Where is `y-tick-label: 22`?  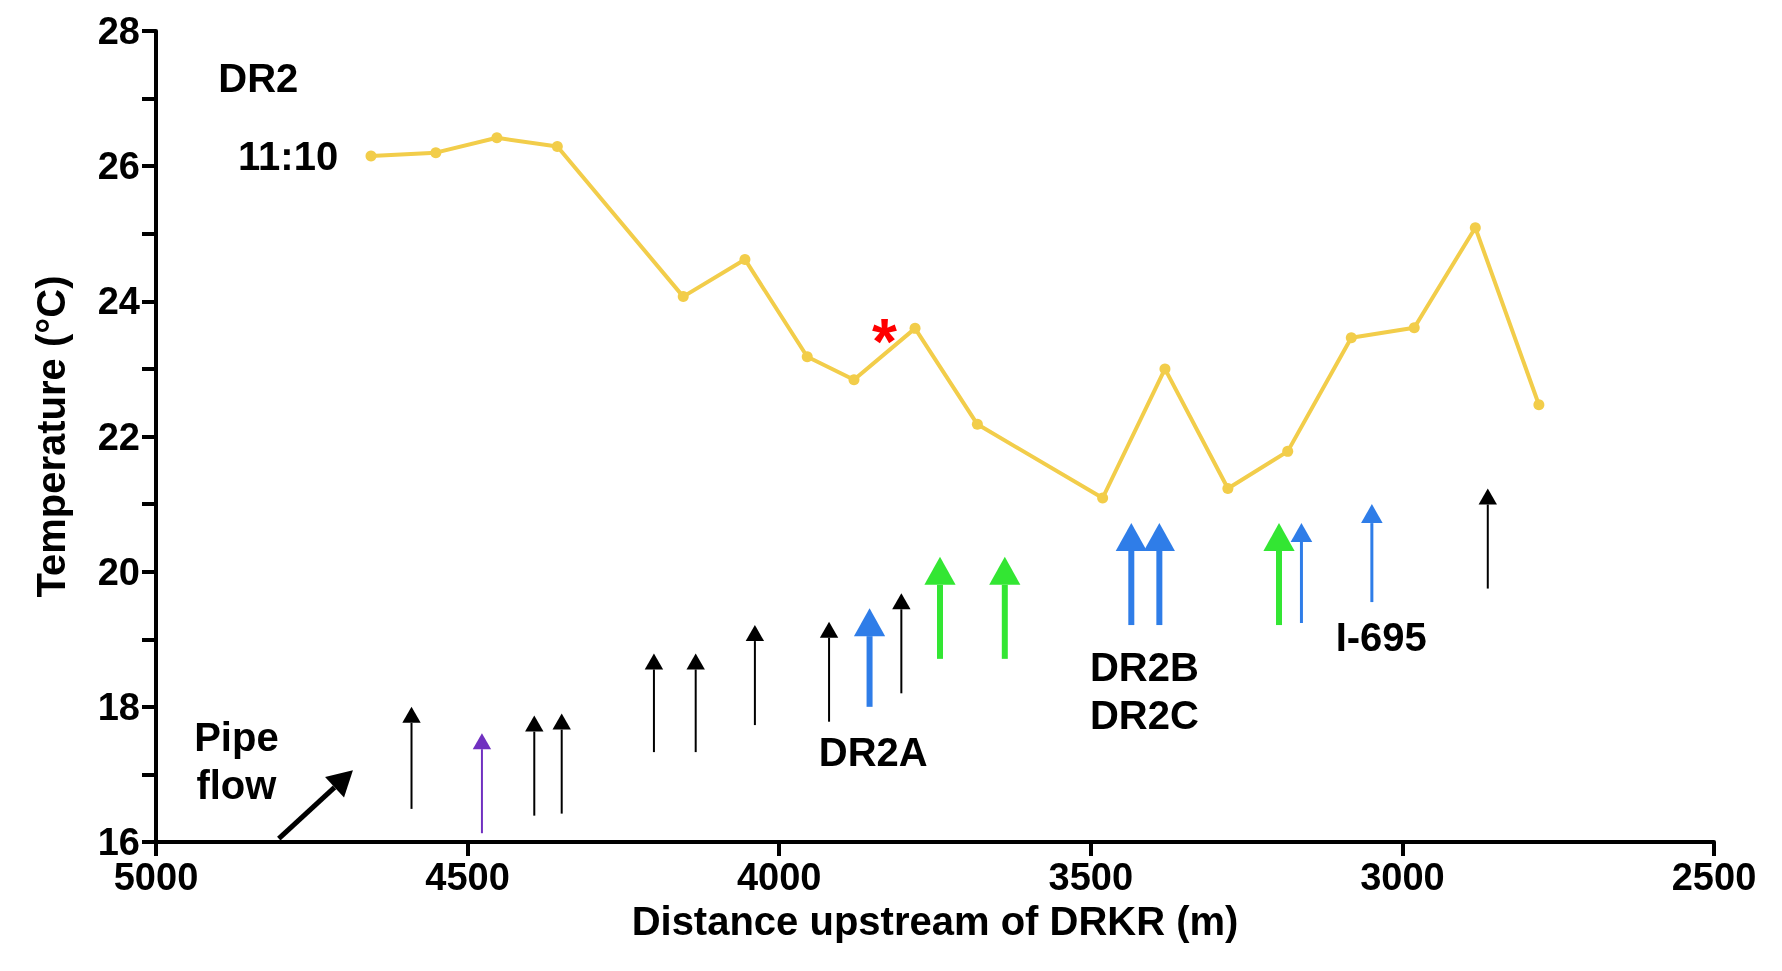 y-tick-label: 22 is located at coordinates (118, 436).